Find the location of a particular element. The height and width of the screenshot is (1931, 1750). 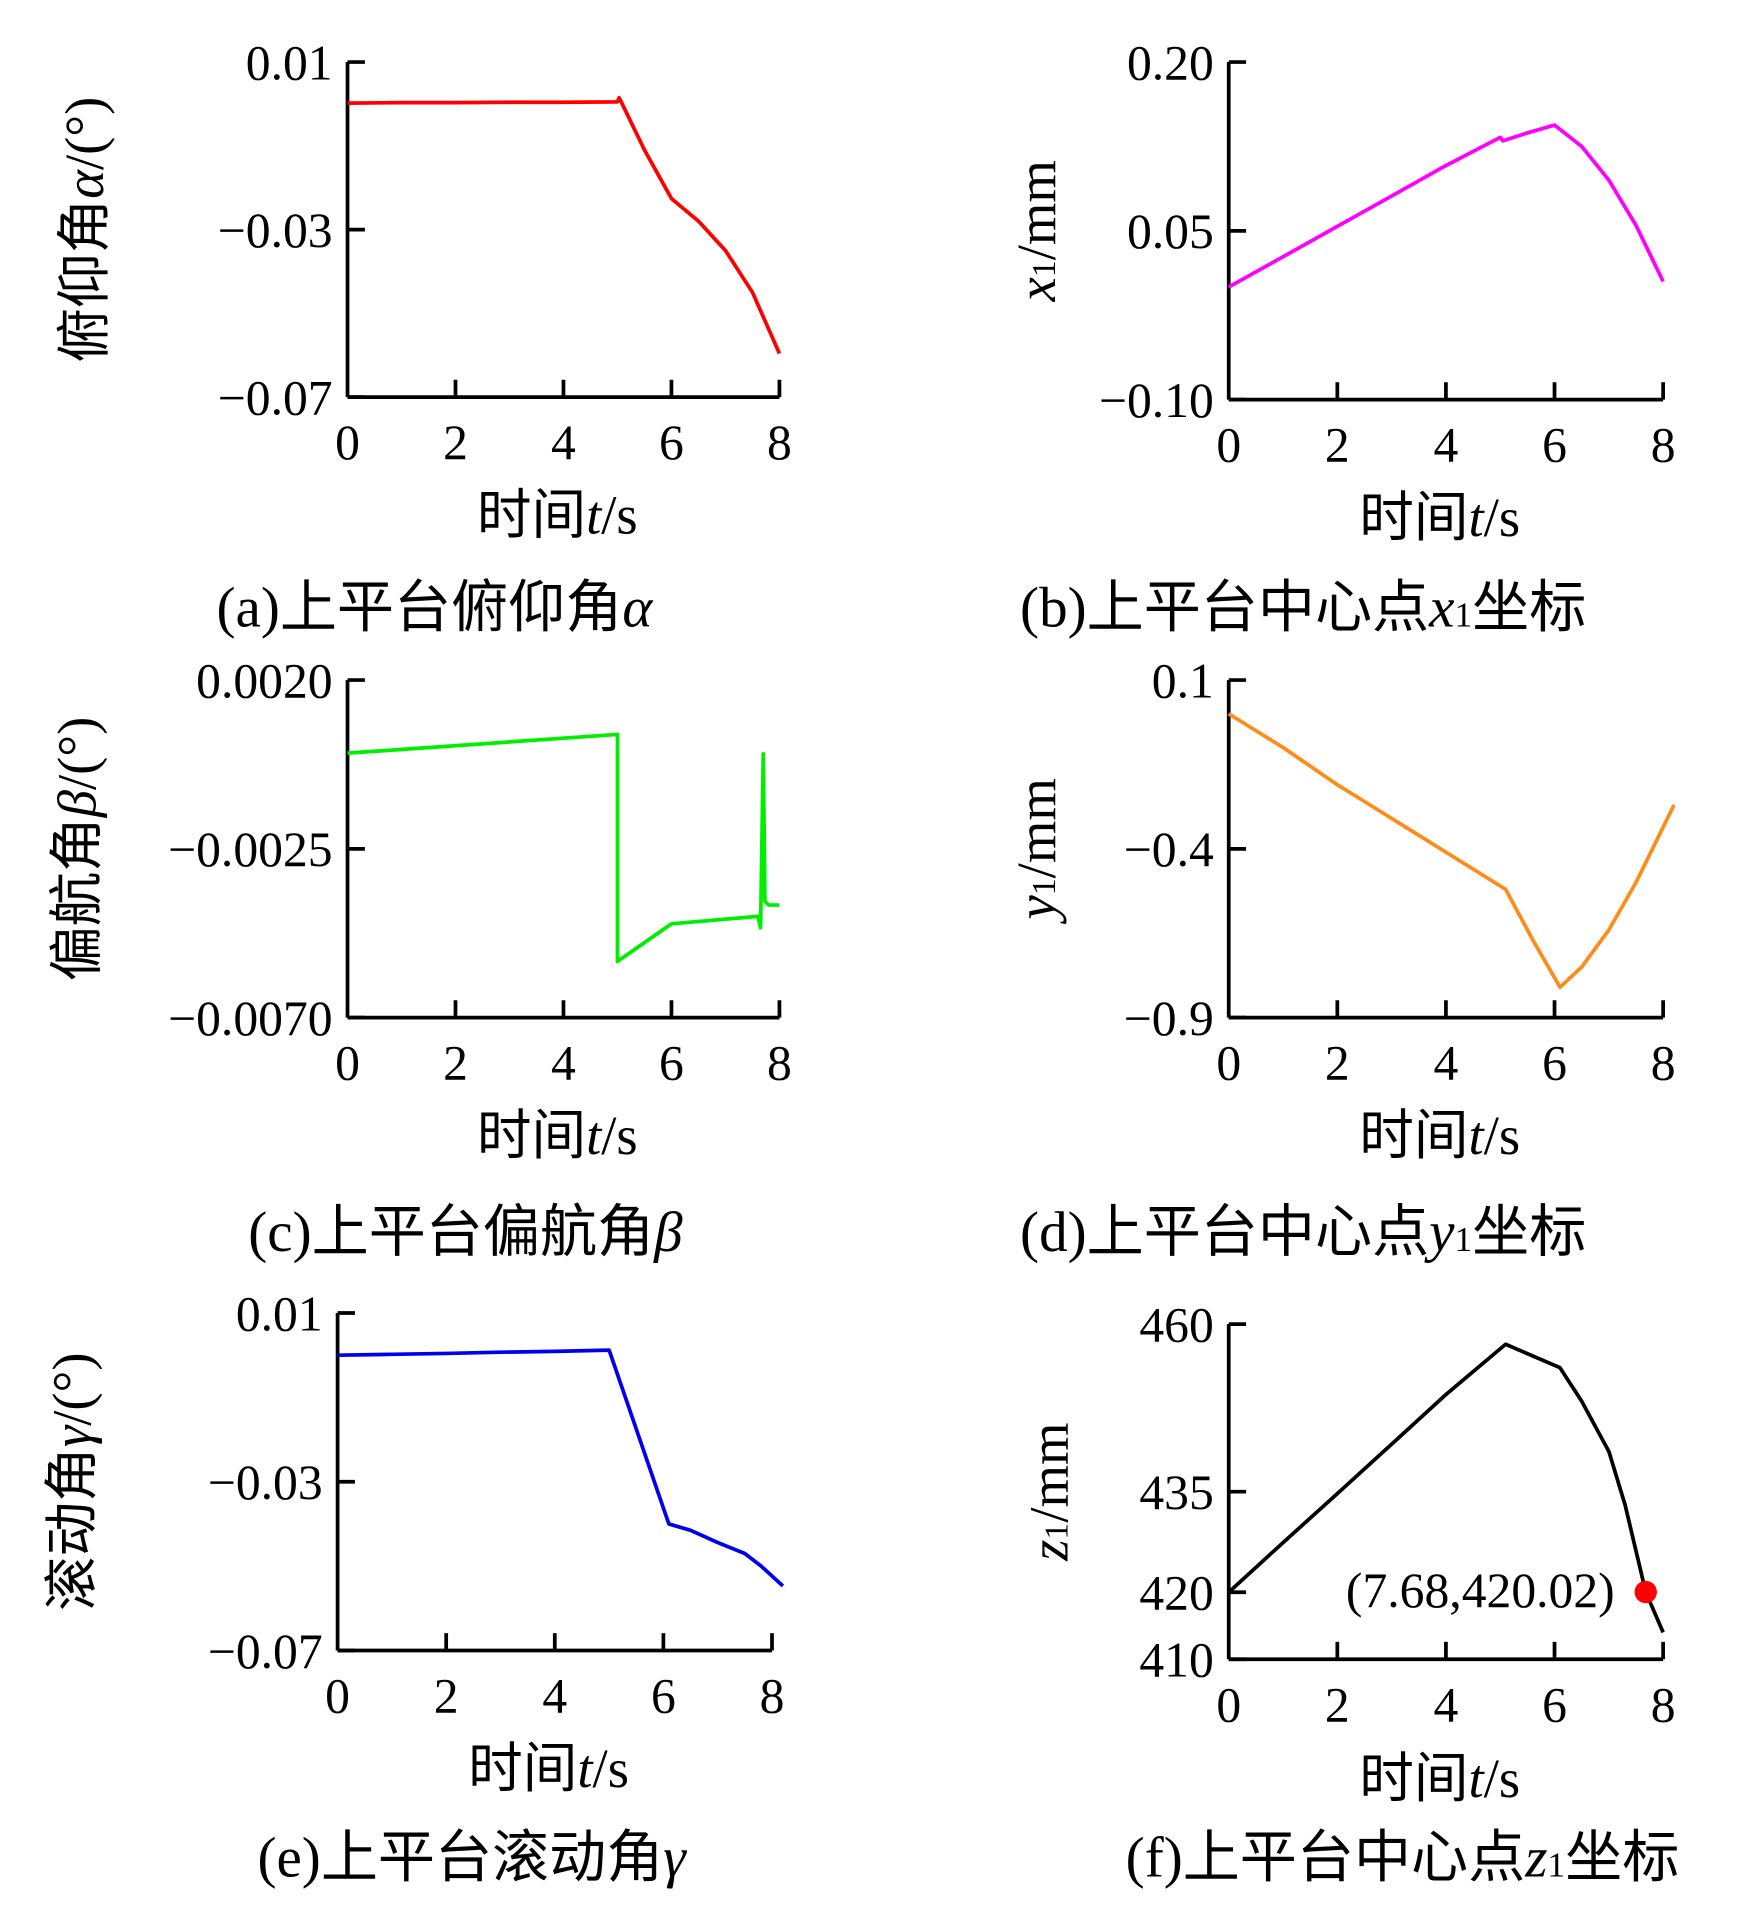

y-tick-label: −0.0070 is located at coordinates (250, 1018).